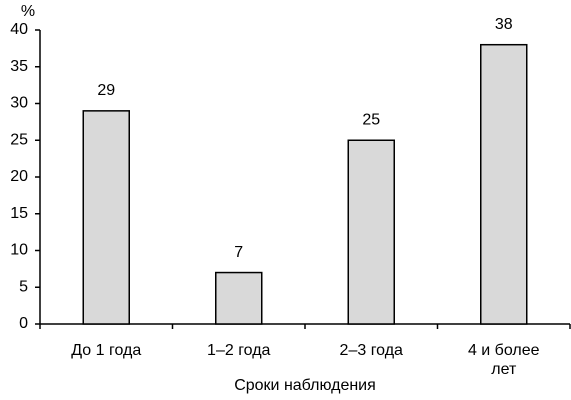 The width and height of the screenshot is (571, 400). What do you see at coordinates (23, 286) in the screenshot?
I see `y-tick-label: 5` at bounding box center [23, 286].